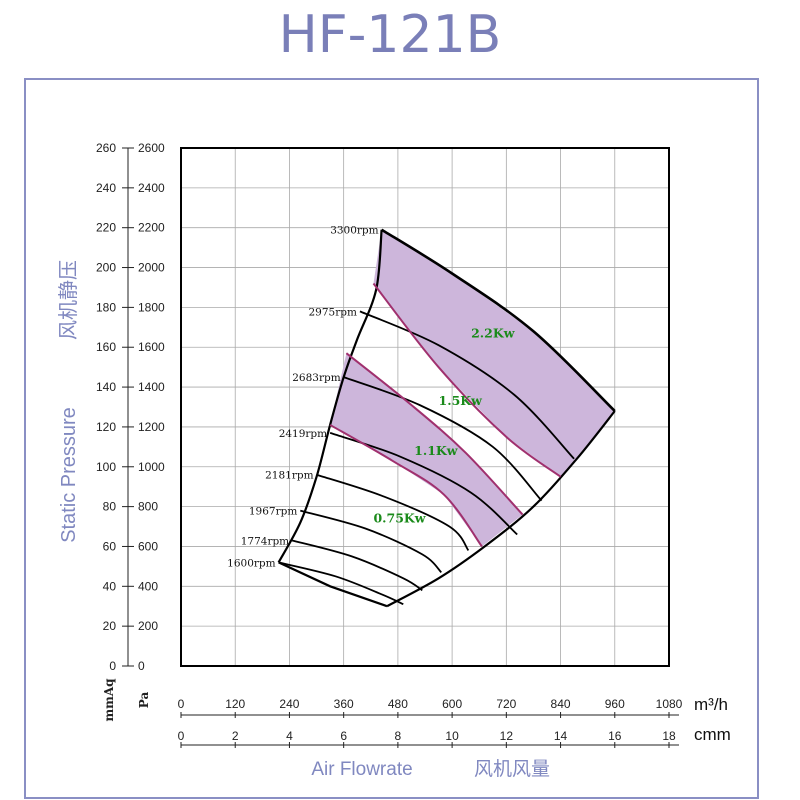 The height and width of the screenshot is (800, 800). What do you see at coordinates (615, 736) in the screenshot?
I see `x-tick-label-cmm: 16` at bounding box center [615, 736].